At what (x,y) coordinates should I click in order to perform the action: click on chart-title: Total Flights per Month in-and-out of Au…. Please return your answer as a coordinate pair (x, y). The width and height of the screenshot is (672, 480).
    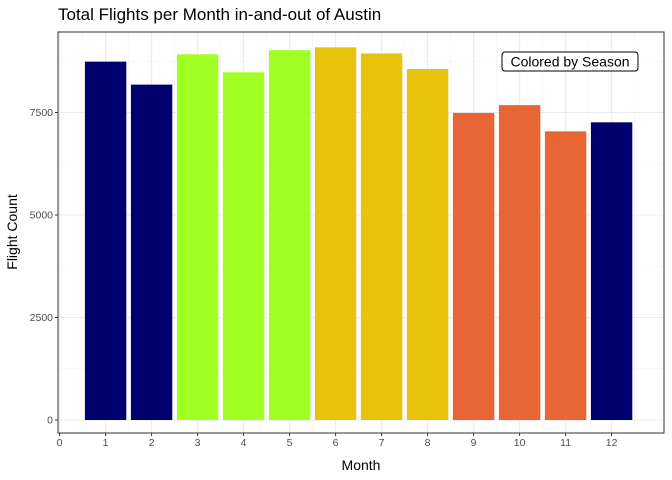
    Looking at the image, I should click on (220, 14).